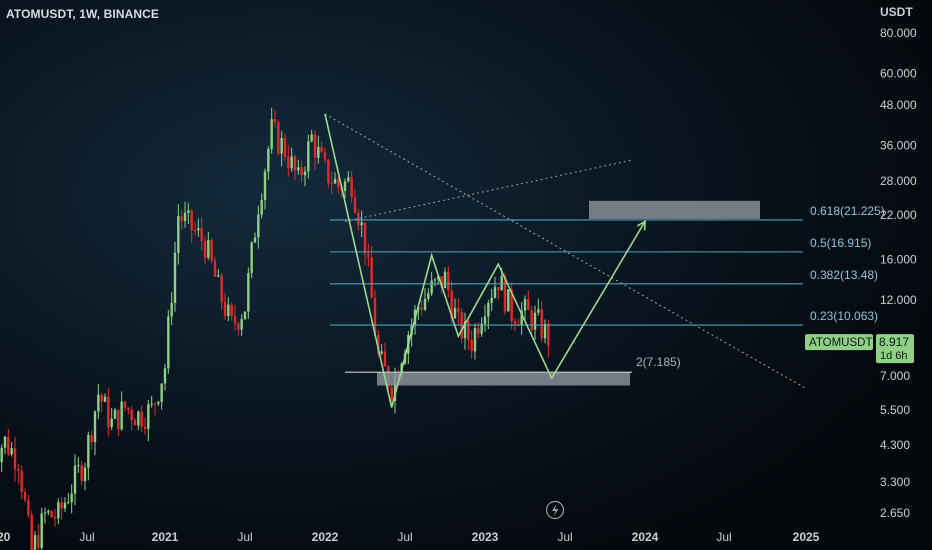 Image resolution: width=932 pixels, height=550 pixels. I want to click on target-zone, so click(674, 209).